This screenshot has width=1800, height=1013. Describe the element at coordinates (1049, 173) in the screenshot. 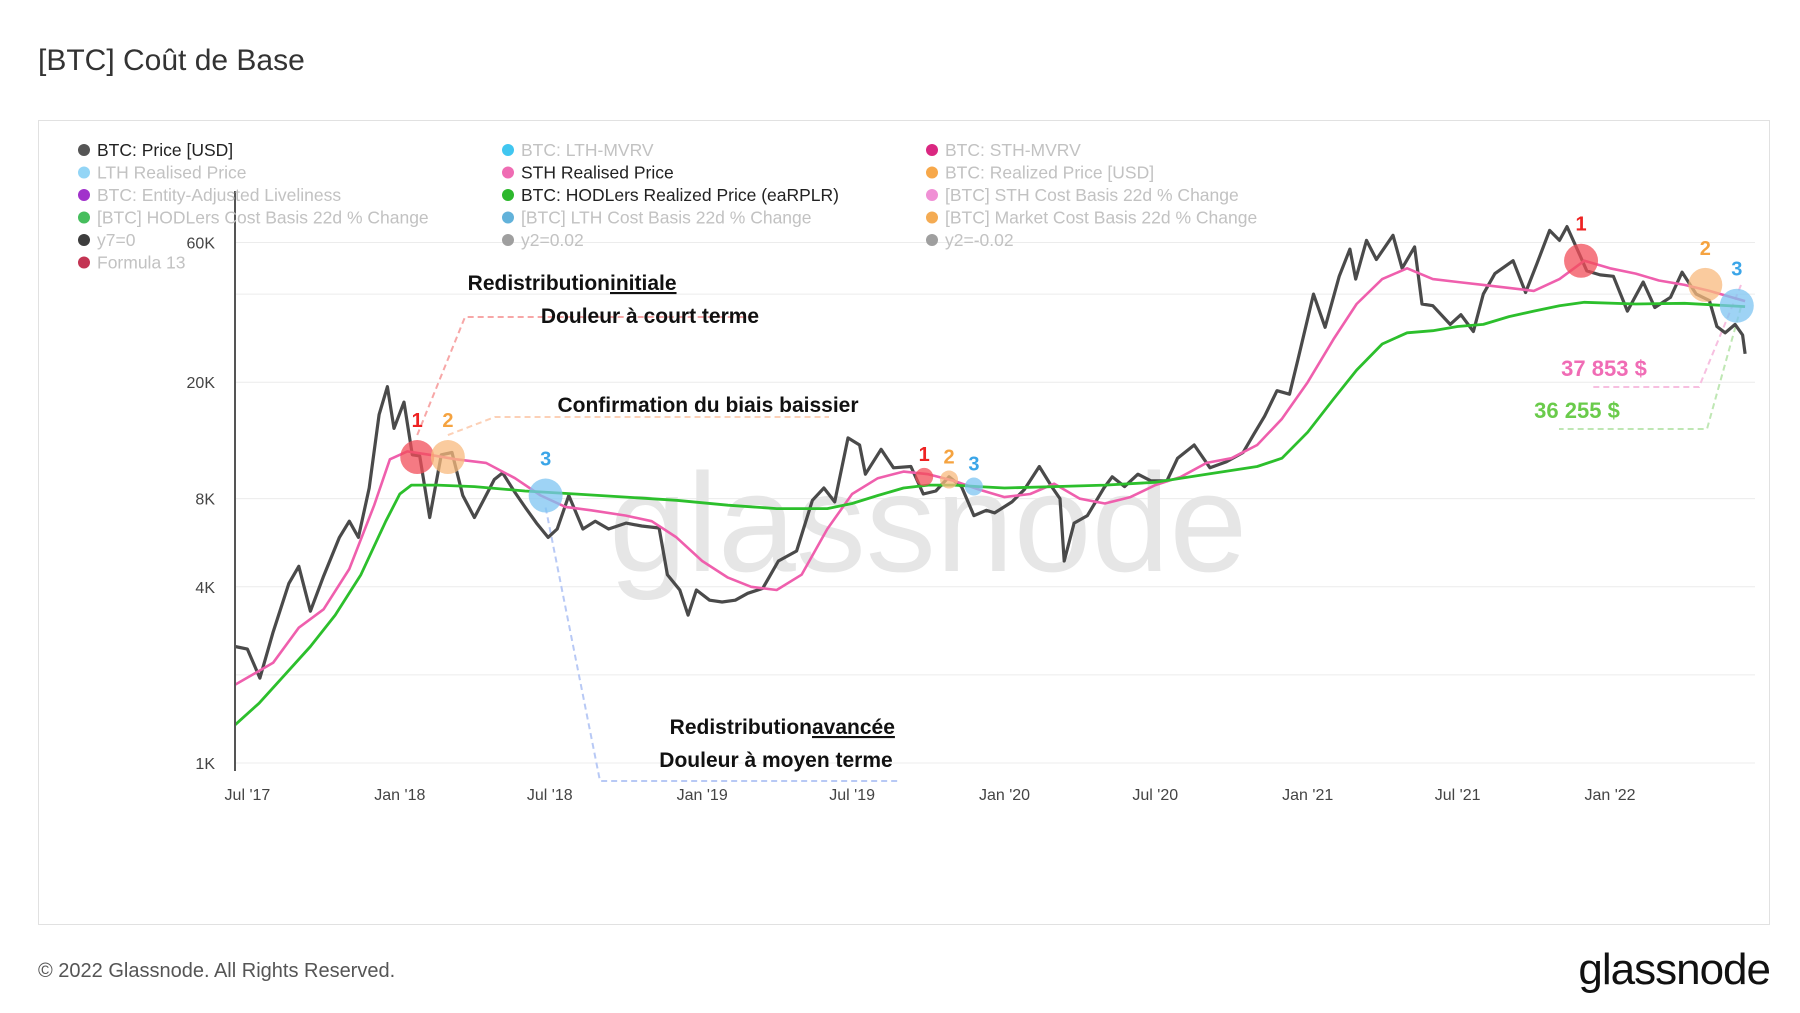

I see `legend-label: BTC: Realized Price [USD]` at that location.